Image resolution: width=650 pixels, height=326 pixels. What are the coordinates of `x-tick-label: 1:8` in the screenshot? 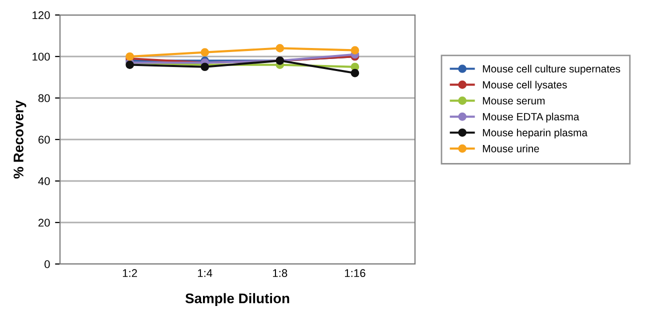 It's located at (280, 273).